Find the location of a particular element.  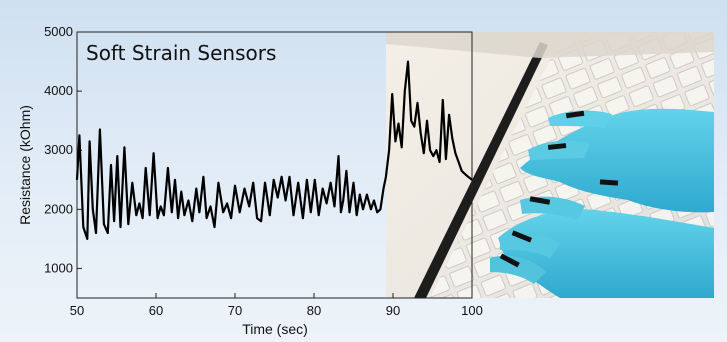

glove-lower is located at coordinates (602, 247).